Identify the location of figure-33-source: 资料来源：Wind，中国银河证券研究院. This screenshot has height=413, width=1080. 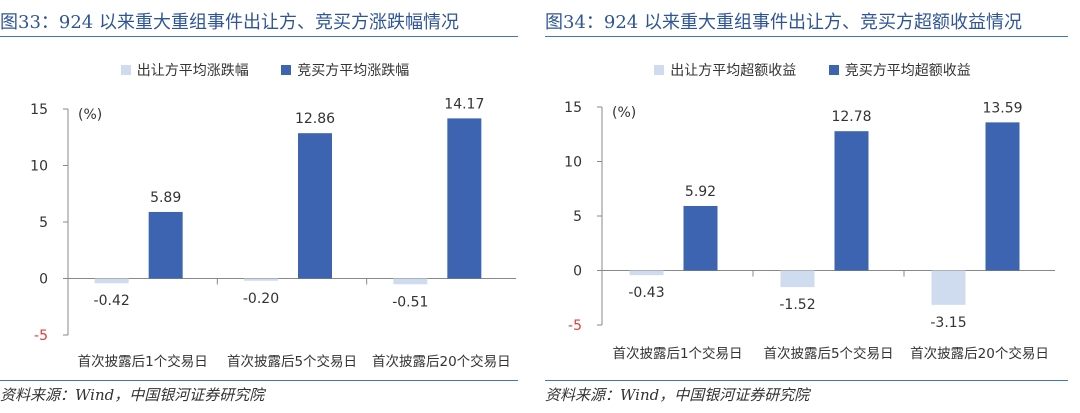
(132, 395).